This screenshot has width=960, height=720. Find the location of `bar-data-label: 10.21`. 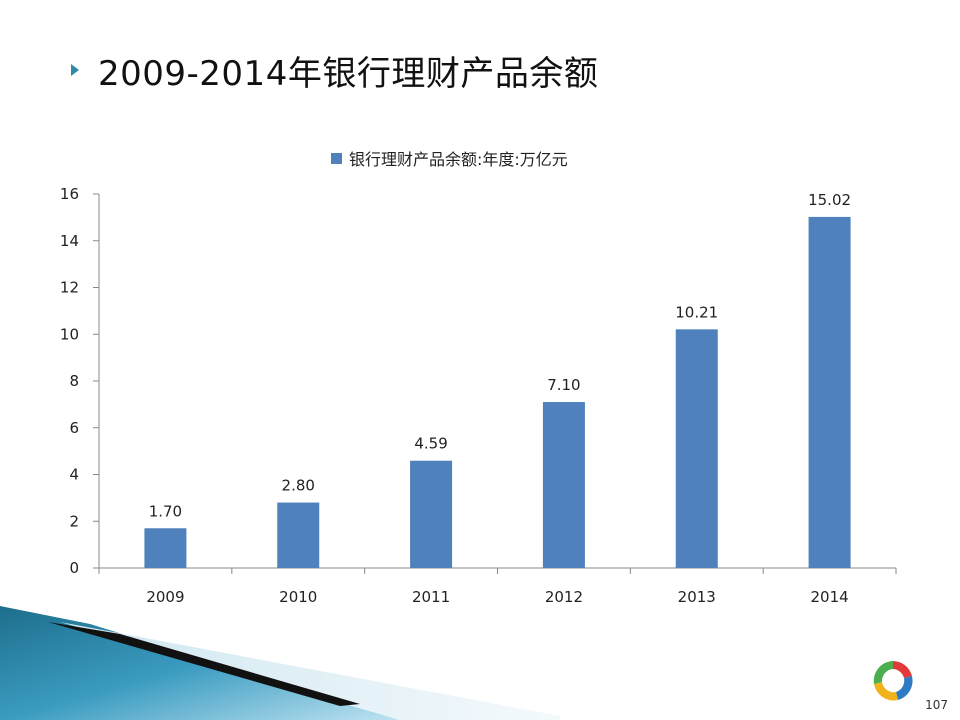

bar-data-label: 10.21 is located at coordinates (696, 312).